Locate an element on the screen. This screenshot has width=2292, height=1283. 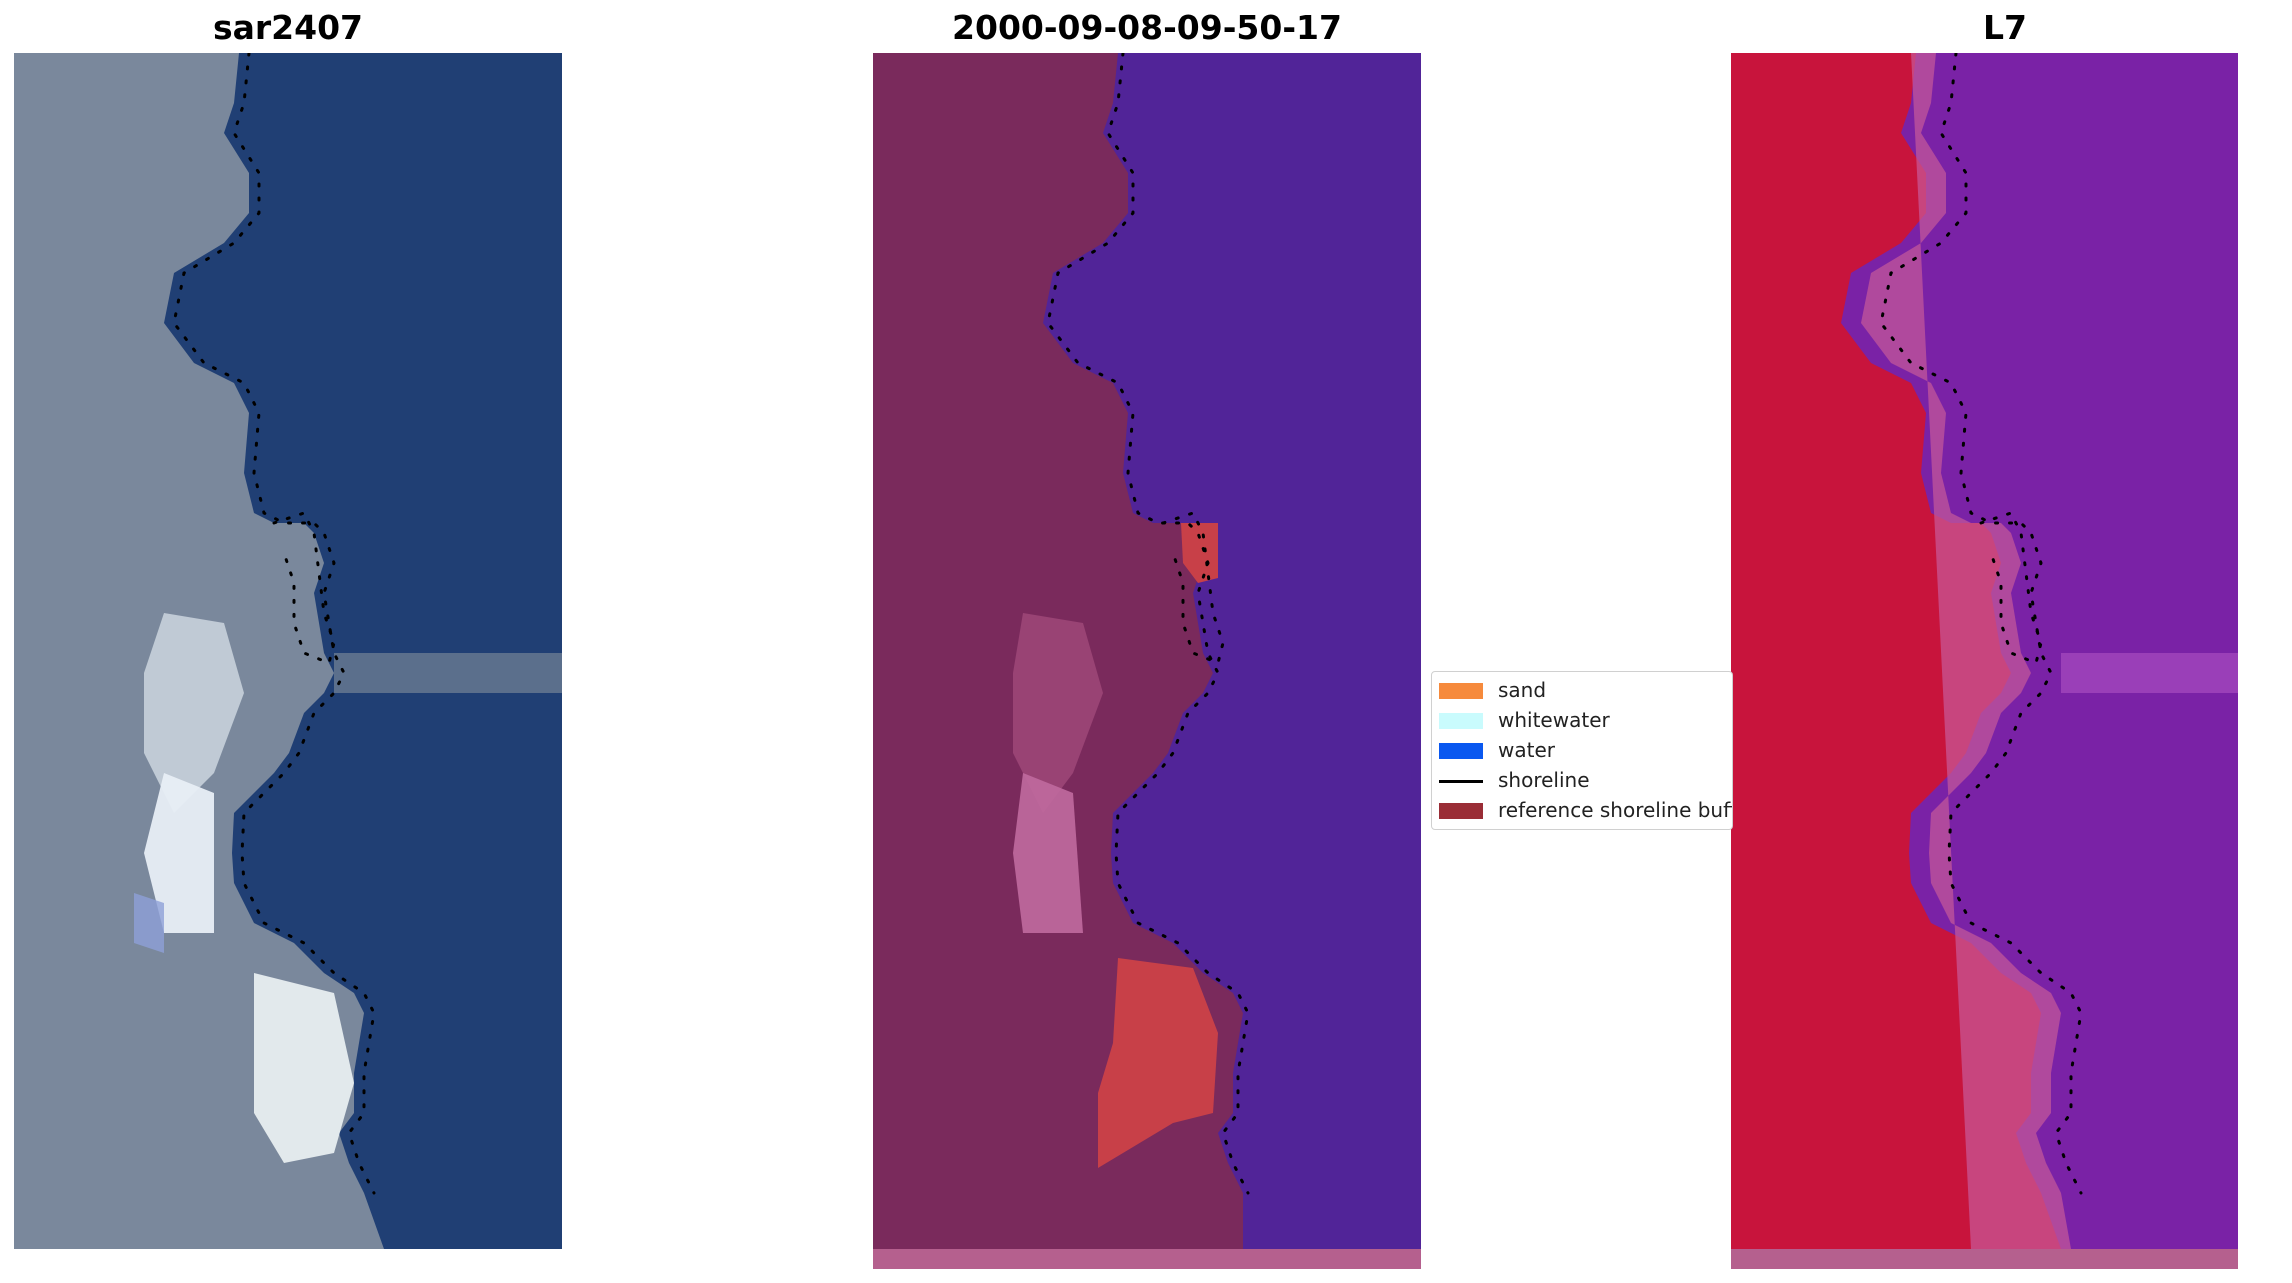
water-swatch is located at coordinates (1461, 751).